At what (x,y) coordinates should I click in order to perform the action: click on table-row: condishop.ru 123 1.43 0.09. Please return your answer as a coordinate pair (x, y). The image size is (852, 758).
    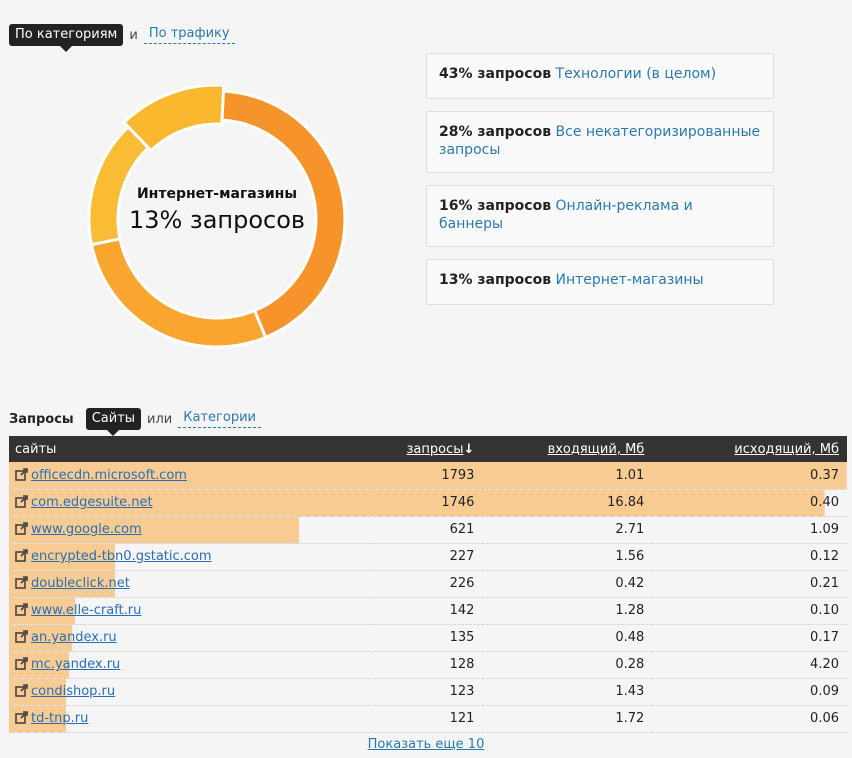
    Looking at the image, I should click on (428, 692).